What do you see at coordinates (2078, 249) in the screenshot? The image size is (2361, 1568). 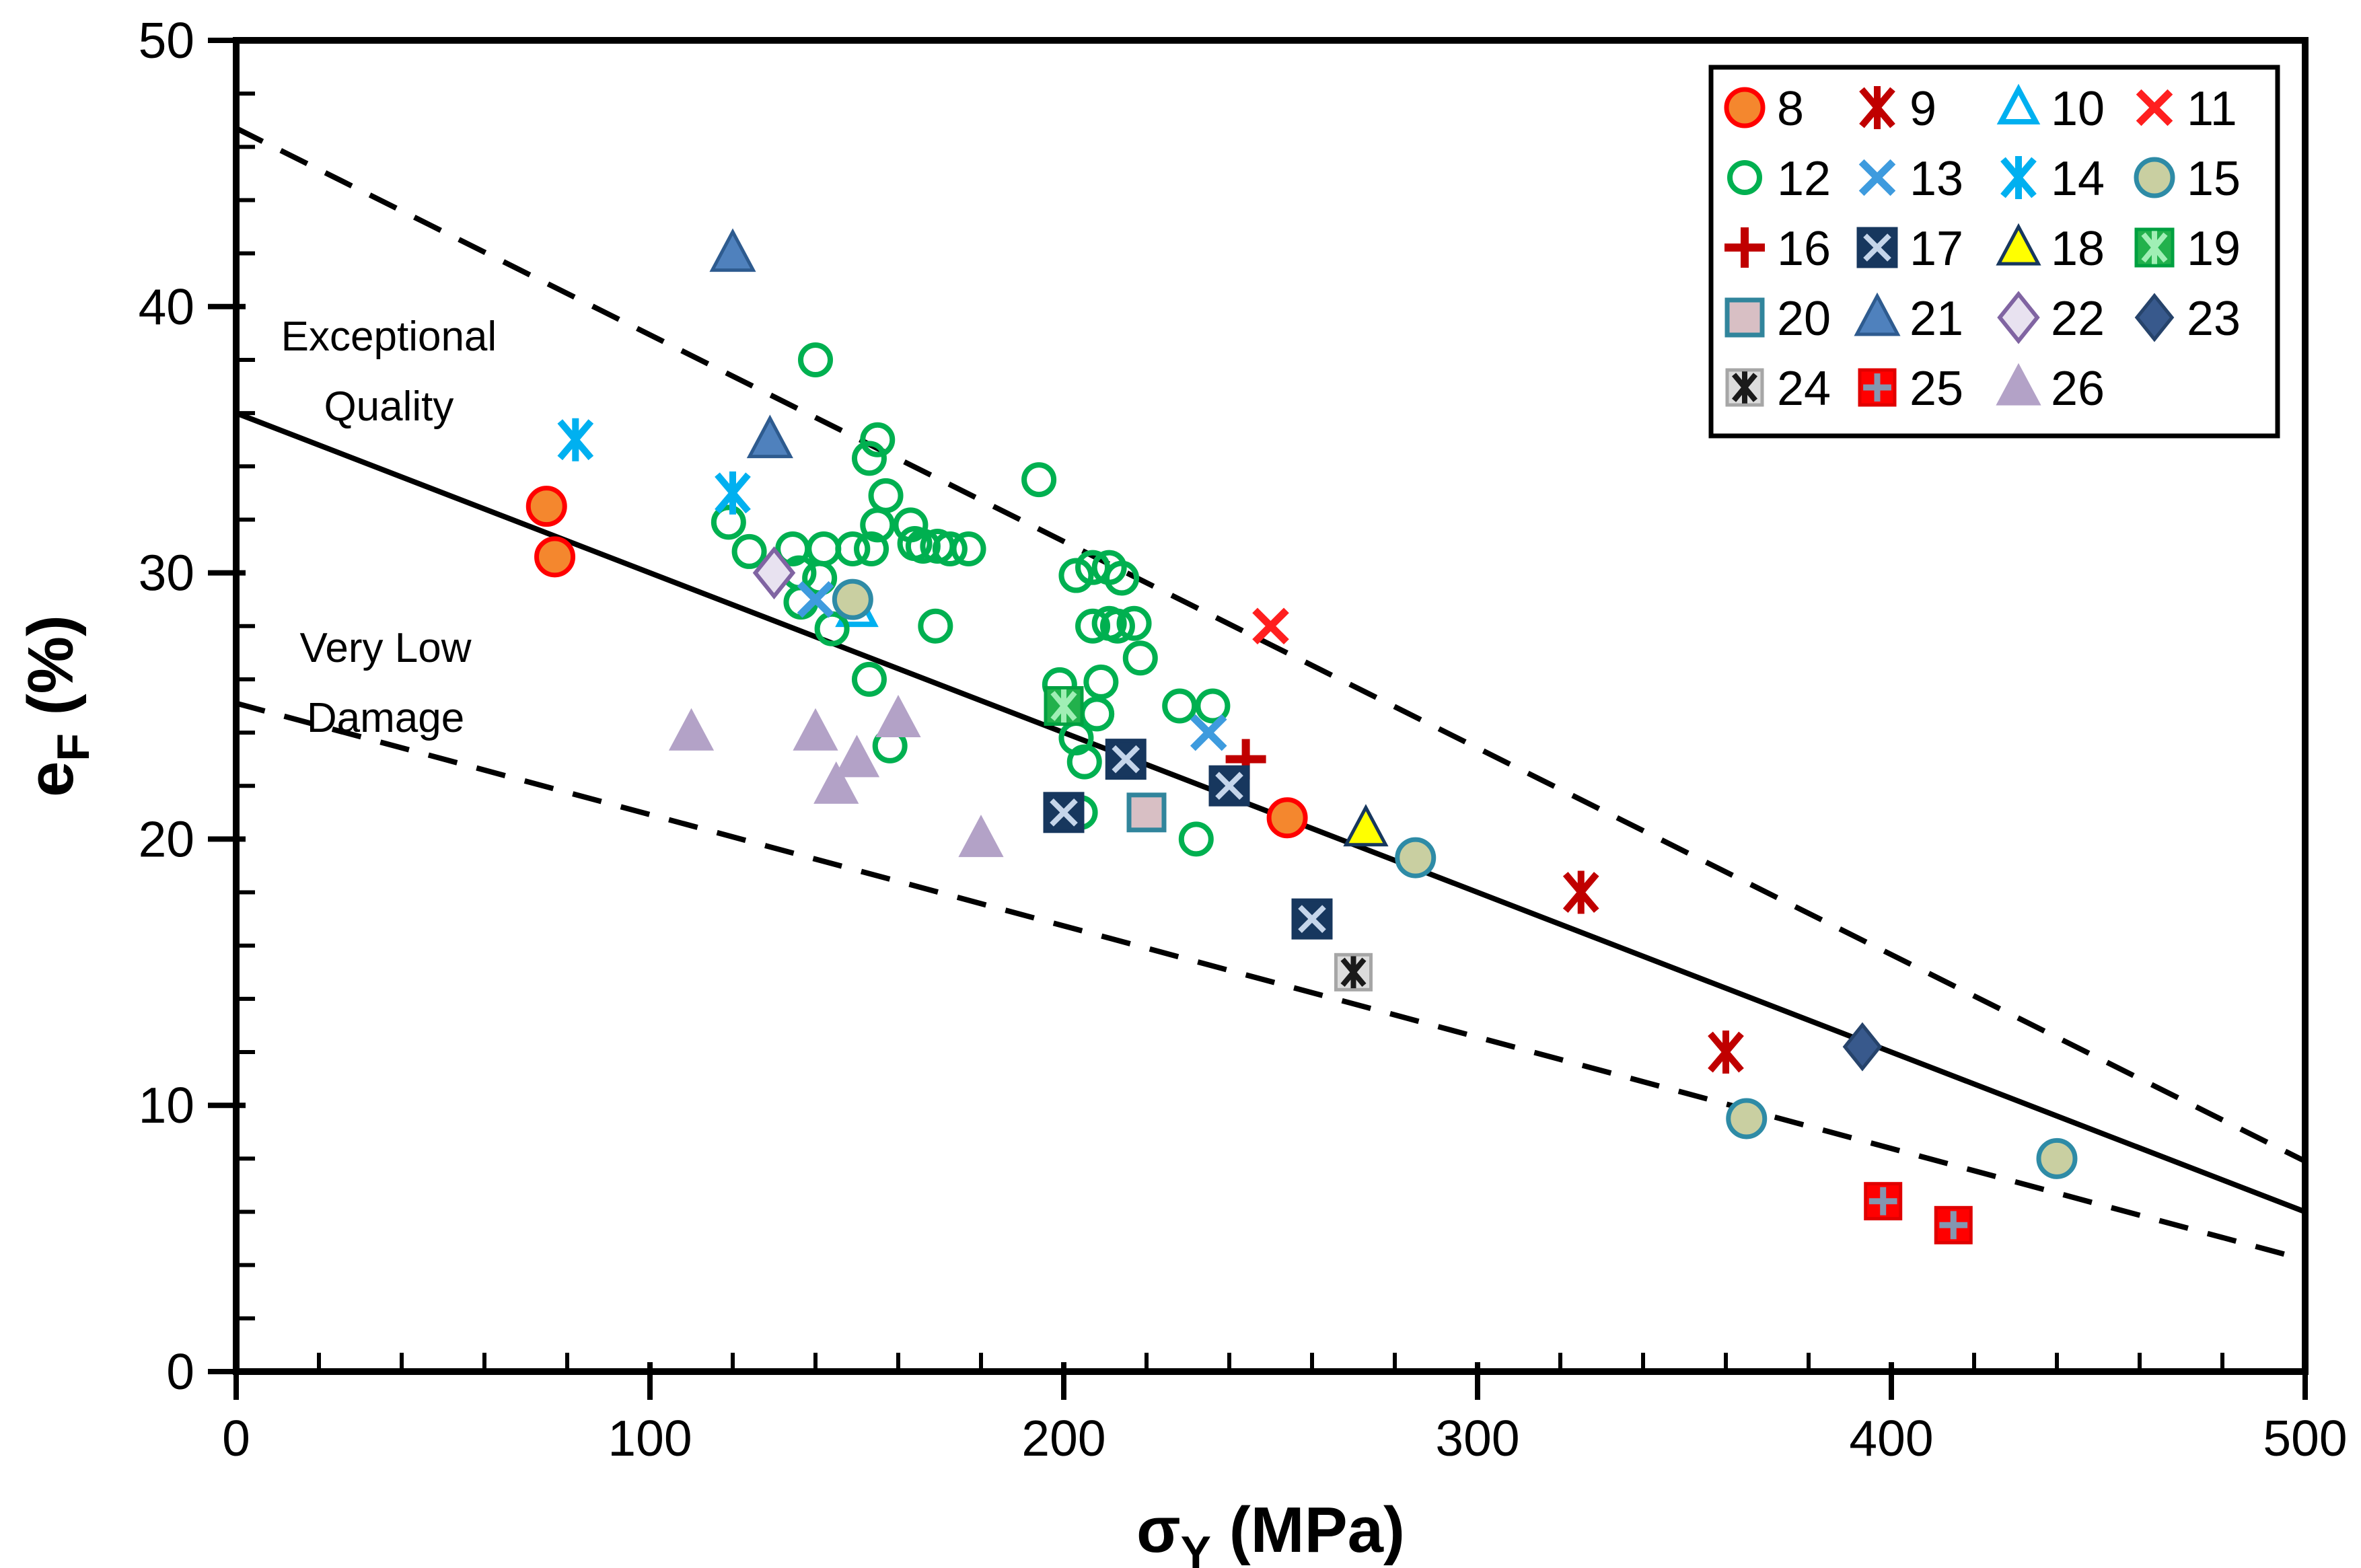 I see `legend-label: 18` at bounding box center [2078, 249].